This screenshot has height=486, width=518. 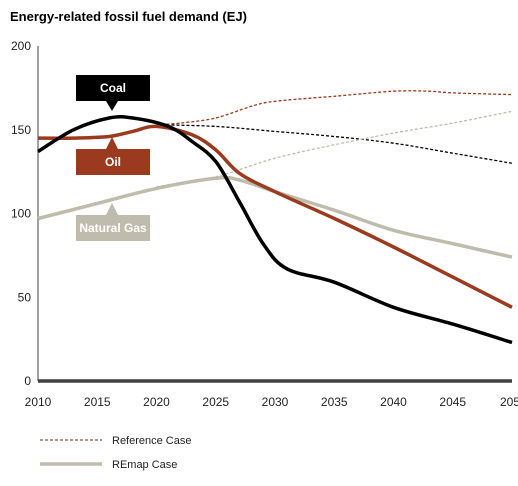 What do you see at coordinates (334, 402) in the screenshot?
I see `x-tick-label: 2035` at bounding box center [334, 402].